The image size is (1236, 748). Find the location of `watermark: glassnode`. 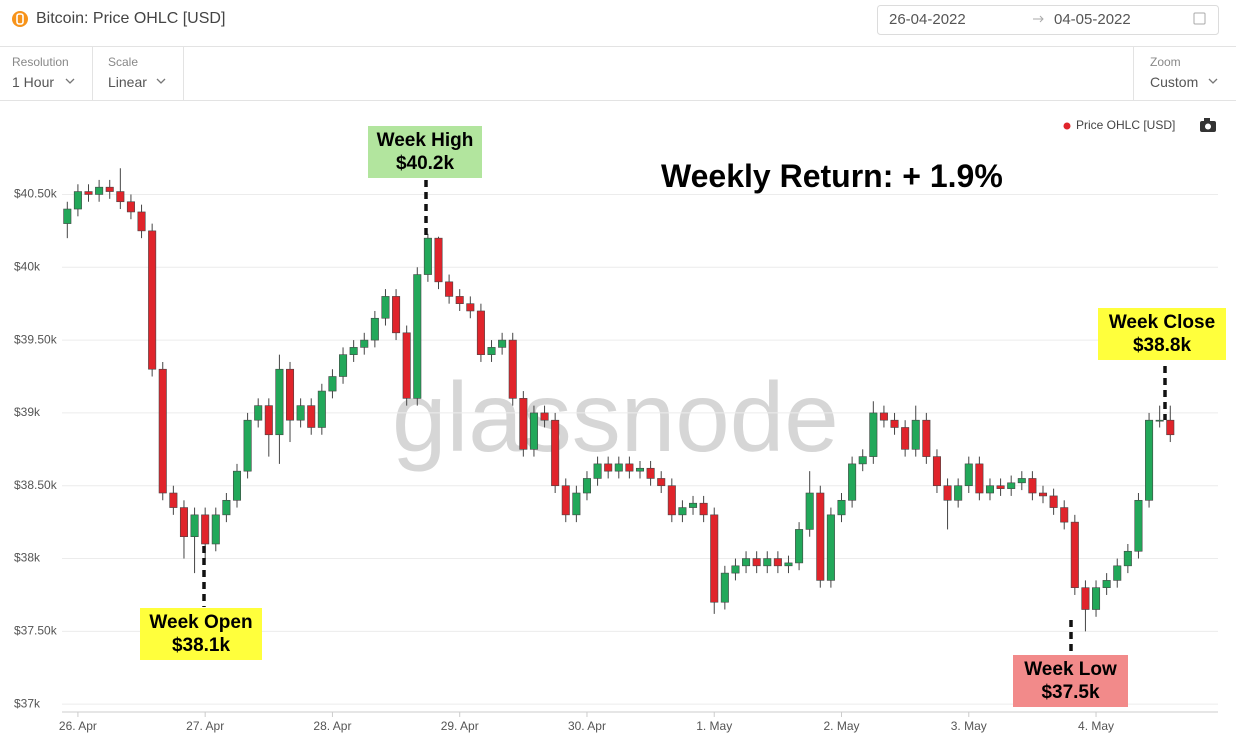

watermark: glassnode is located at coordinates (615, 417).